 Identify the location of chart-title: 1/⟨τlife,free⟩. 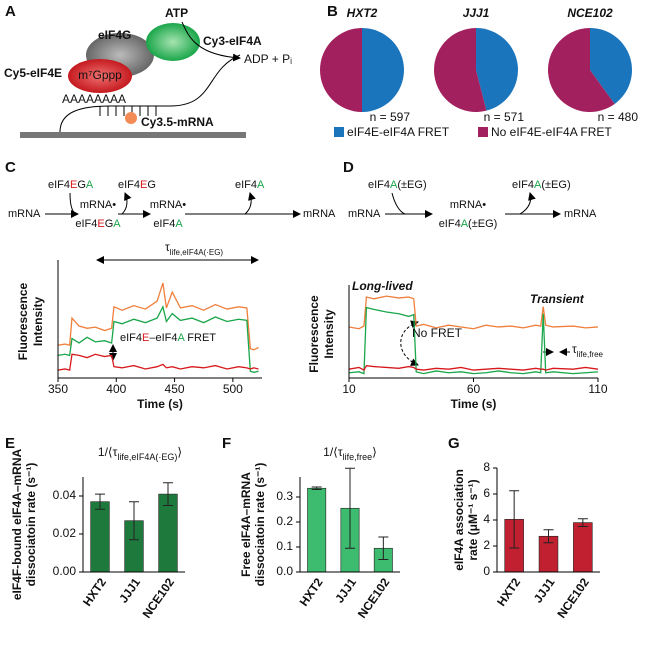
(350, 453).